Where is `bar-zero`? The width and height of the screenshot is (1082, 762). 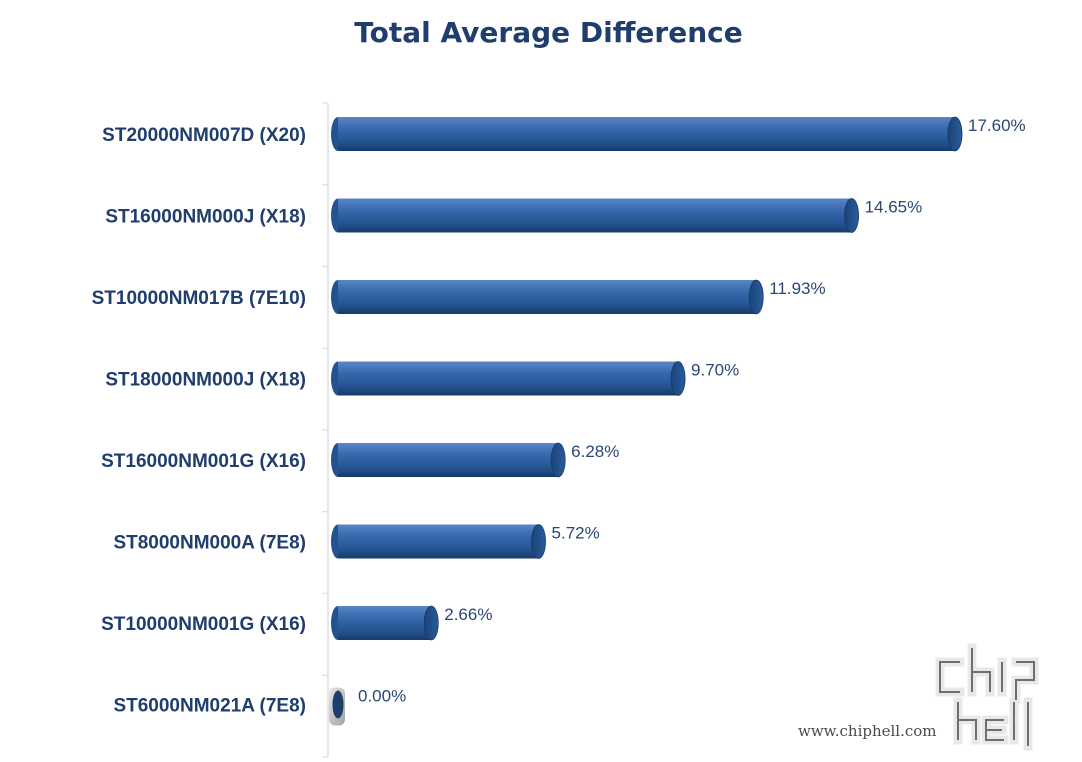
bar-zero is located at coordinates (337, 706).